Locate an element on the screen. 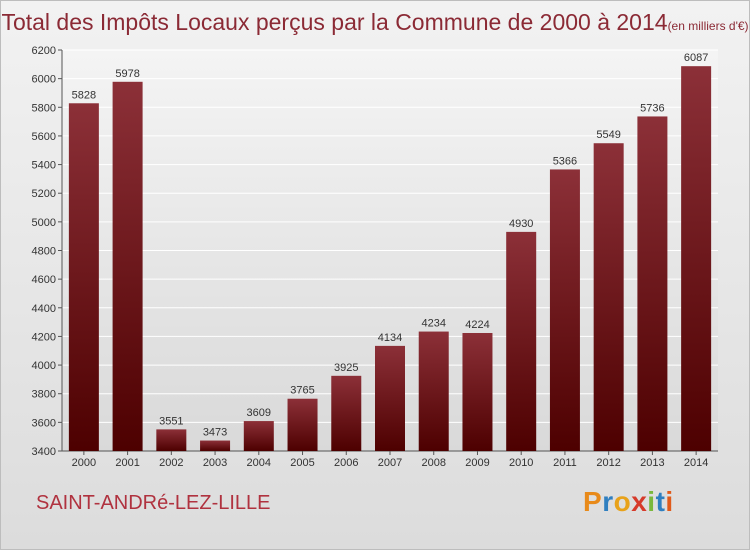  y-tick-label: 5600 is located at coordinates (44, 137).